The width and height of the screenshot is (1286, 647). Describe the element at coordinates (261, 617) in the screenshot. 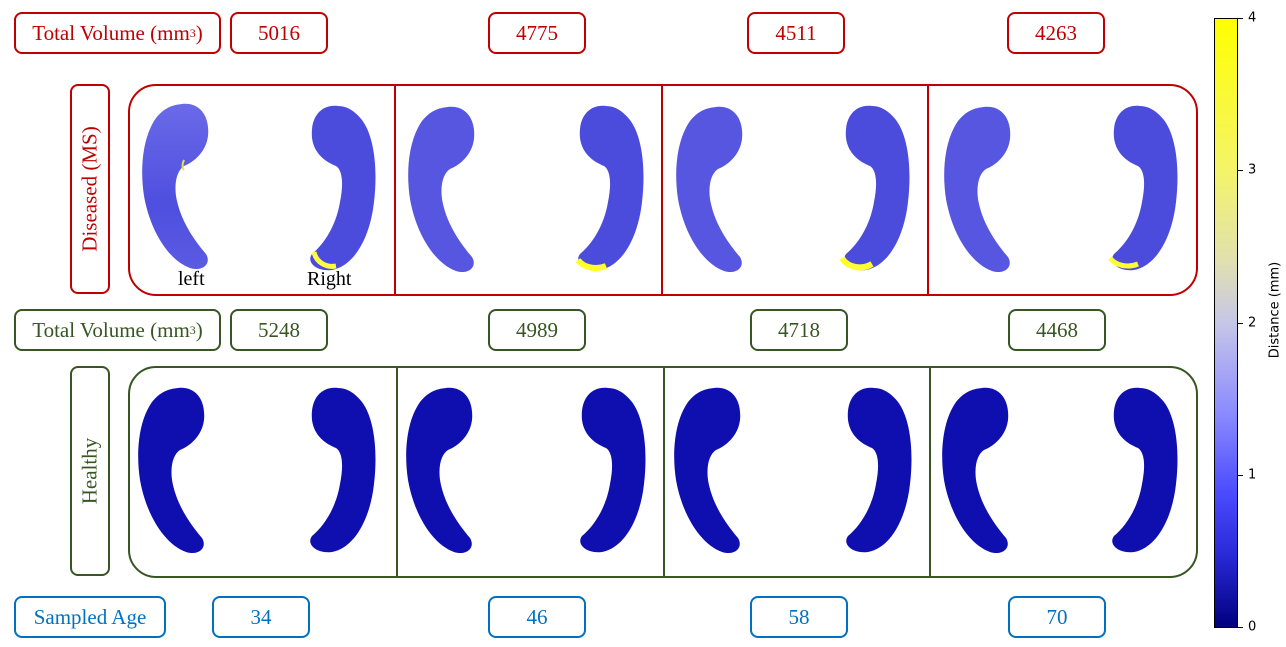

I see `age-value: 34` at that location.